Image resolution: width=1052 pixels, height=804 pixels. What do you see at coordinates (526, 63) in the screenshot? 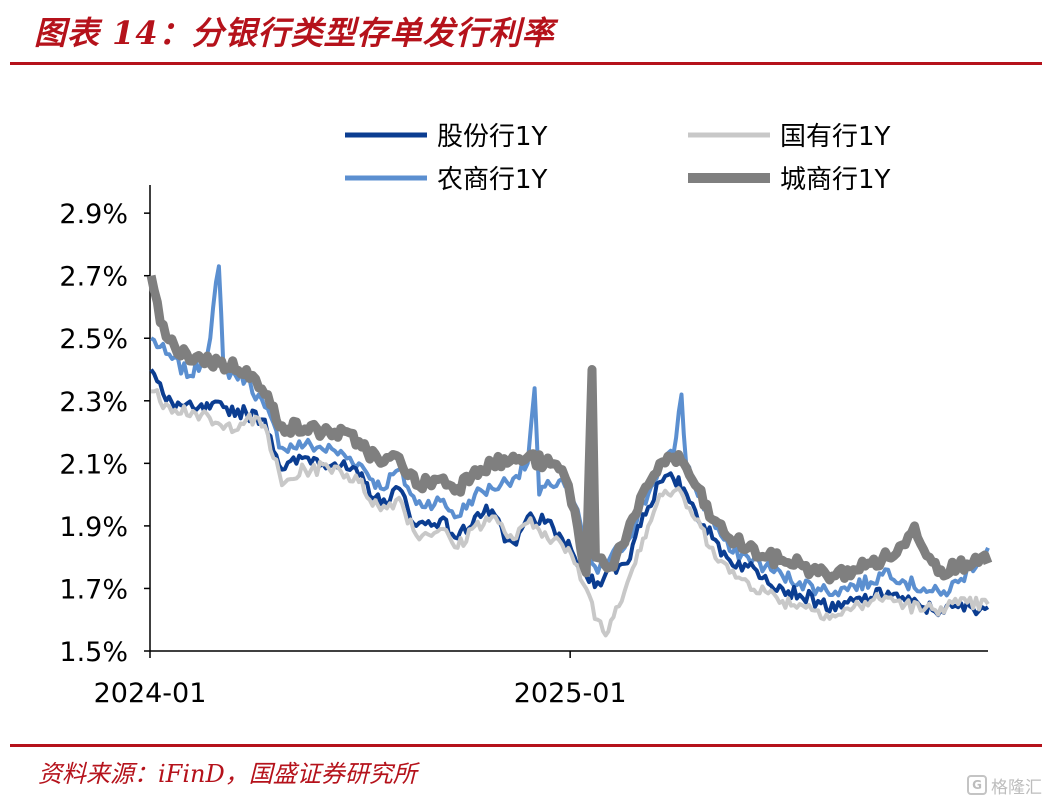
I see `title-divider` at bounding box center [526, 63].